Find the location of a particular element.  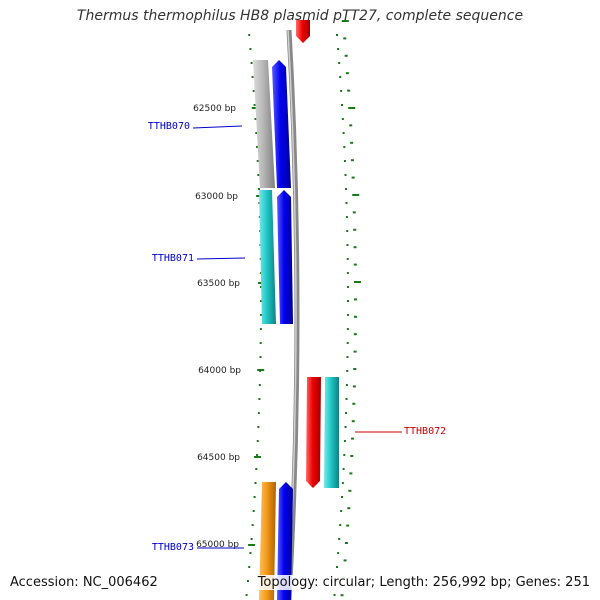

gene-TTHB072 is located at coordinates (322, 432).